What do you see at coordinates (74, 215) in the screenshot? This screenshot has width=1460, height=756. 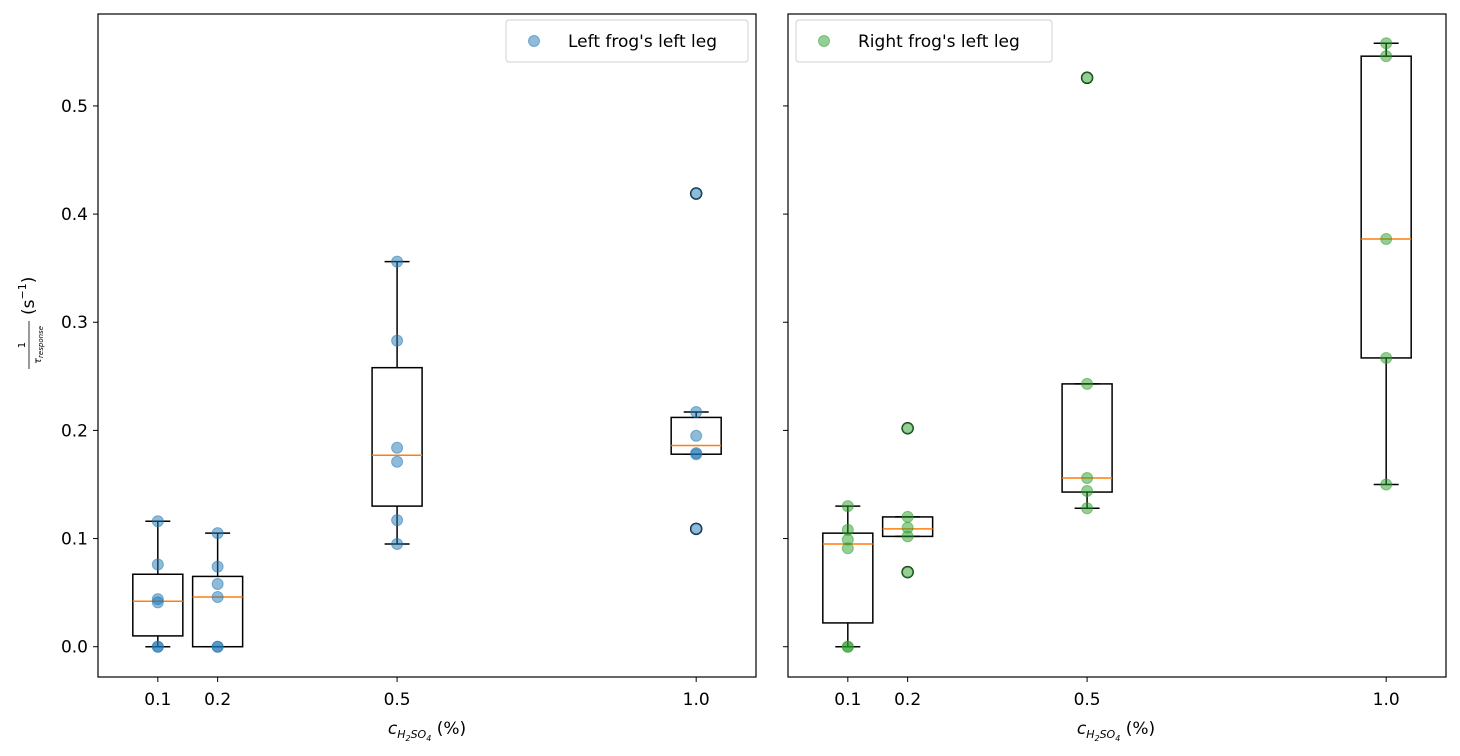 I see `y-tick-label: 0.4` at bounding box center [74, 215].